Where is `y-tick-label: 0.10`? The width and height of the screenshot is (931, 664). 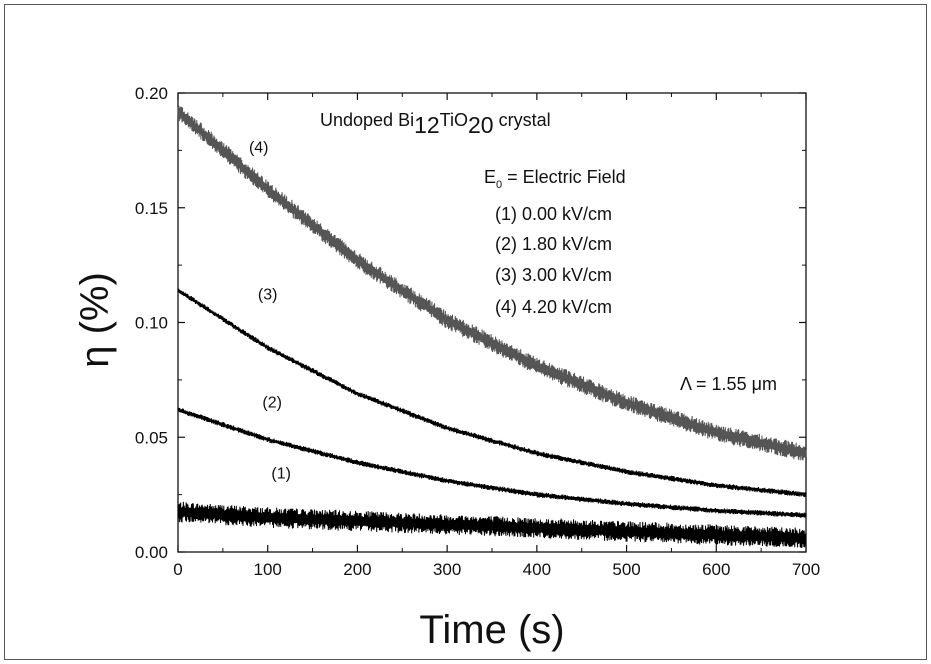 y-tick-label: 0.10 is located at coordinates (151, 323).